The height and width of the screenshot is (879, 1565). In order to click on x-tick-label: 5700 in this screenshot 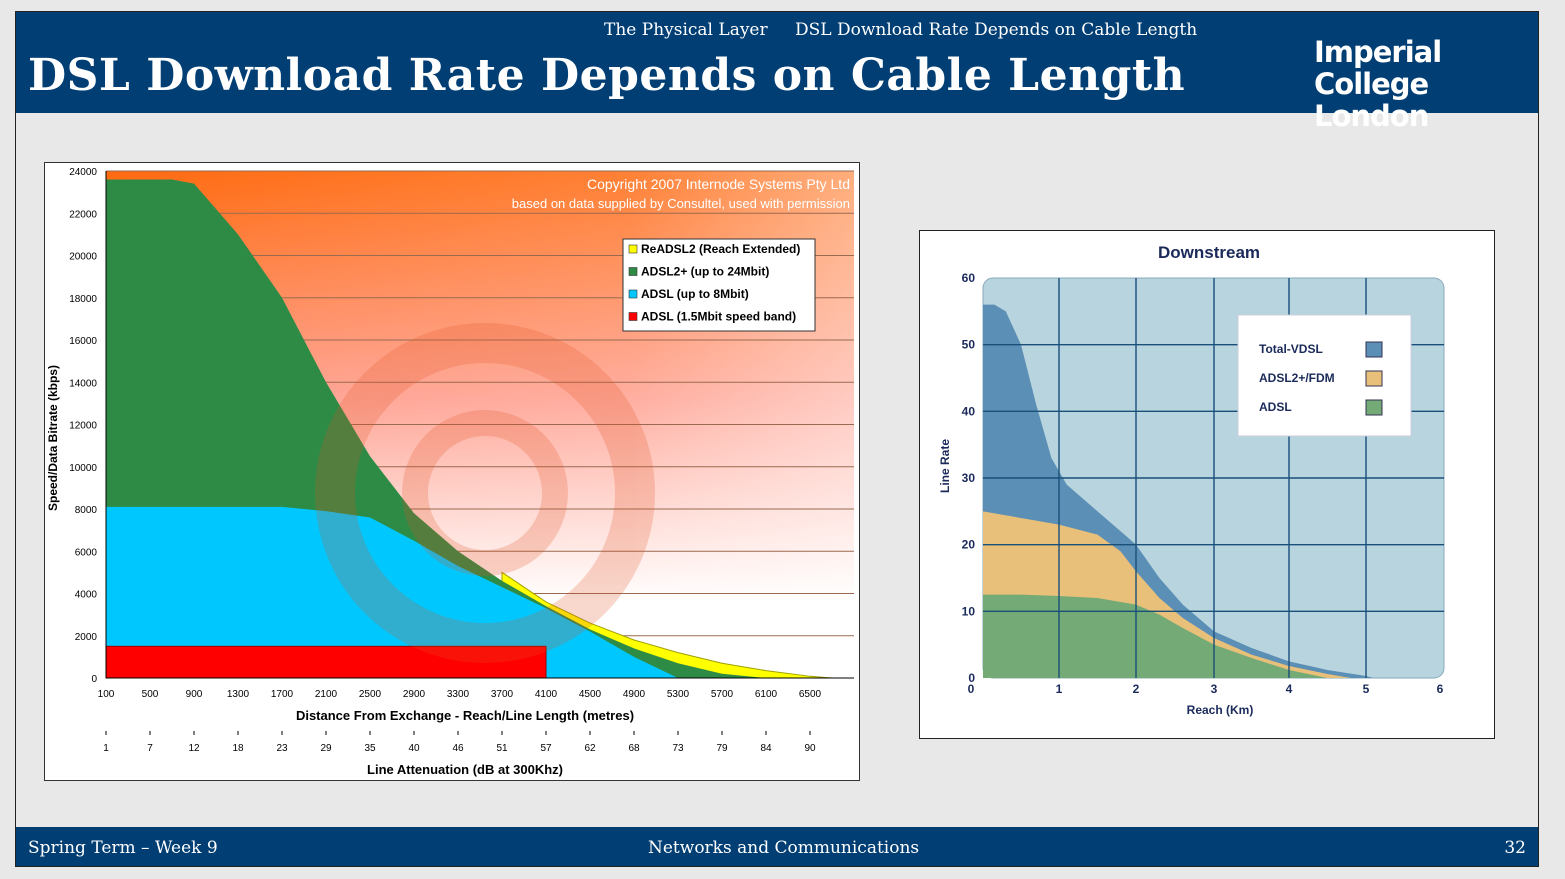, I will do `click(722, 694)`.